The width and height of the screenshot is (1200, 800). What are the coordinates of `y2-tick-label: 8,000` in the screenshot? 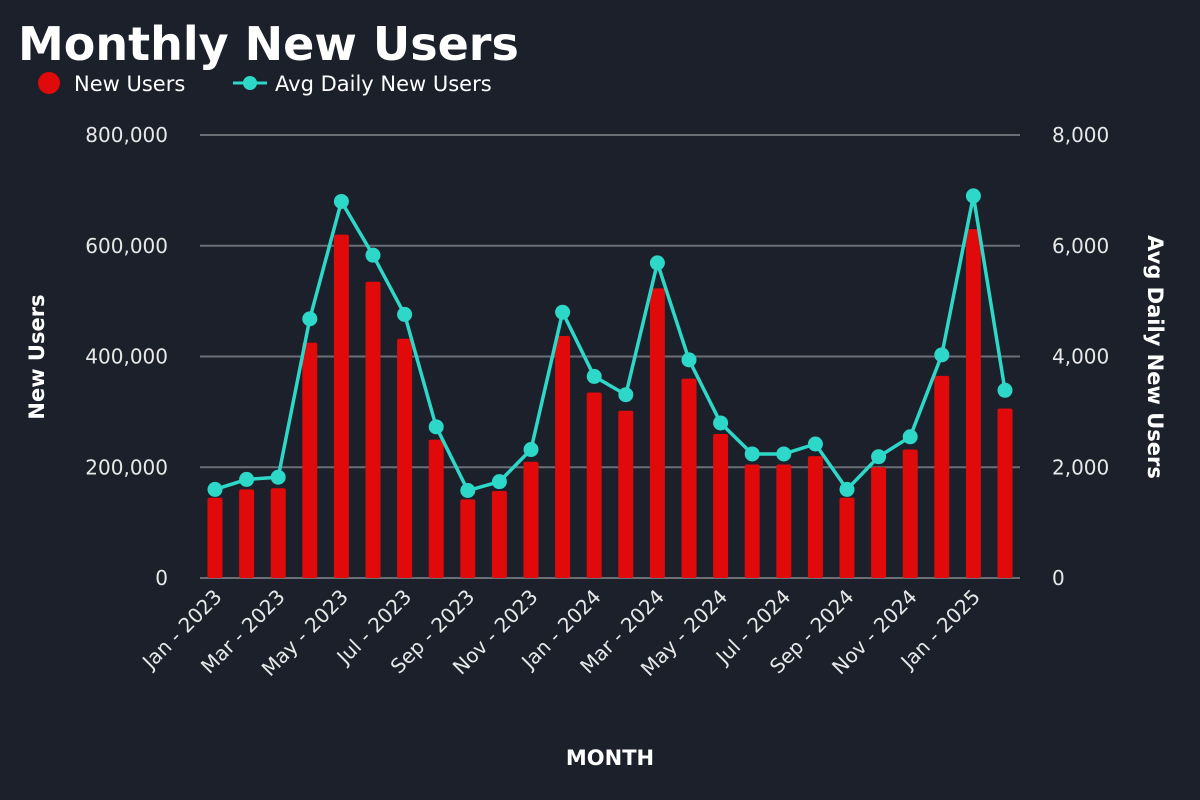 It's located at (1080, 135).